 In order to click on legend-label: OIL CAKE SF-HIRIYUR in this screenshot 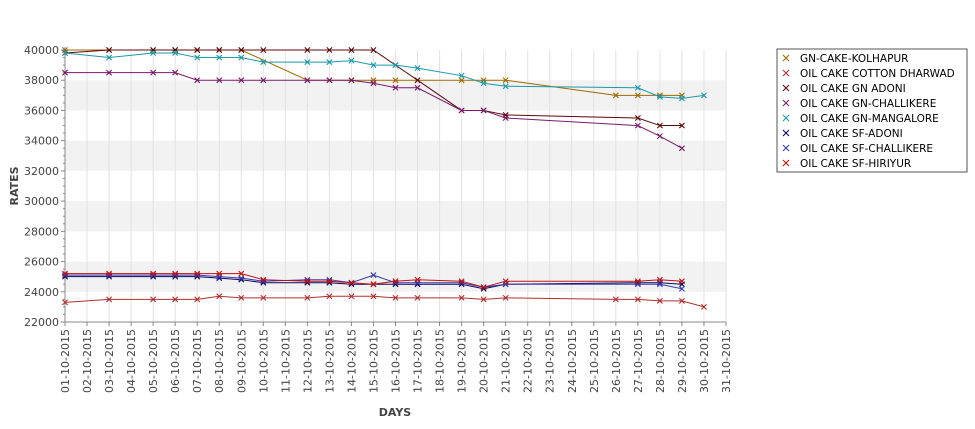, I will do `click(855, 164)`.